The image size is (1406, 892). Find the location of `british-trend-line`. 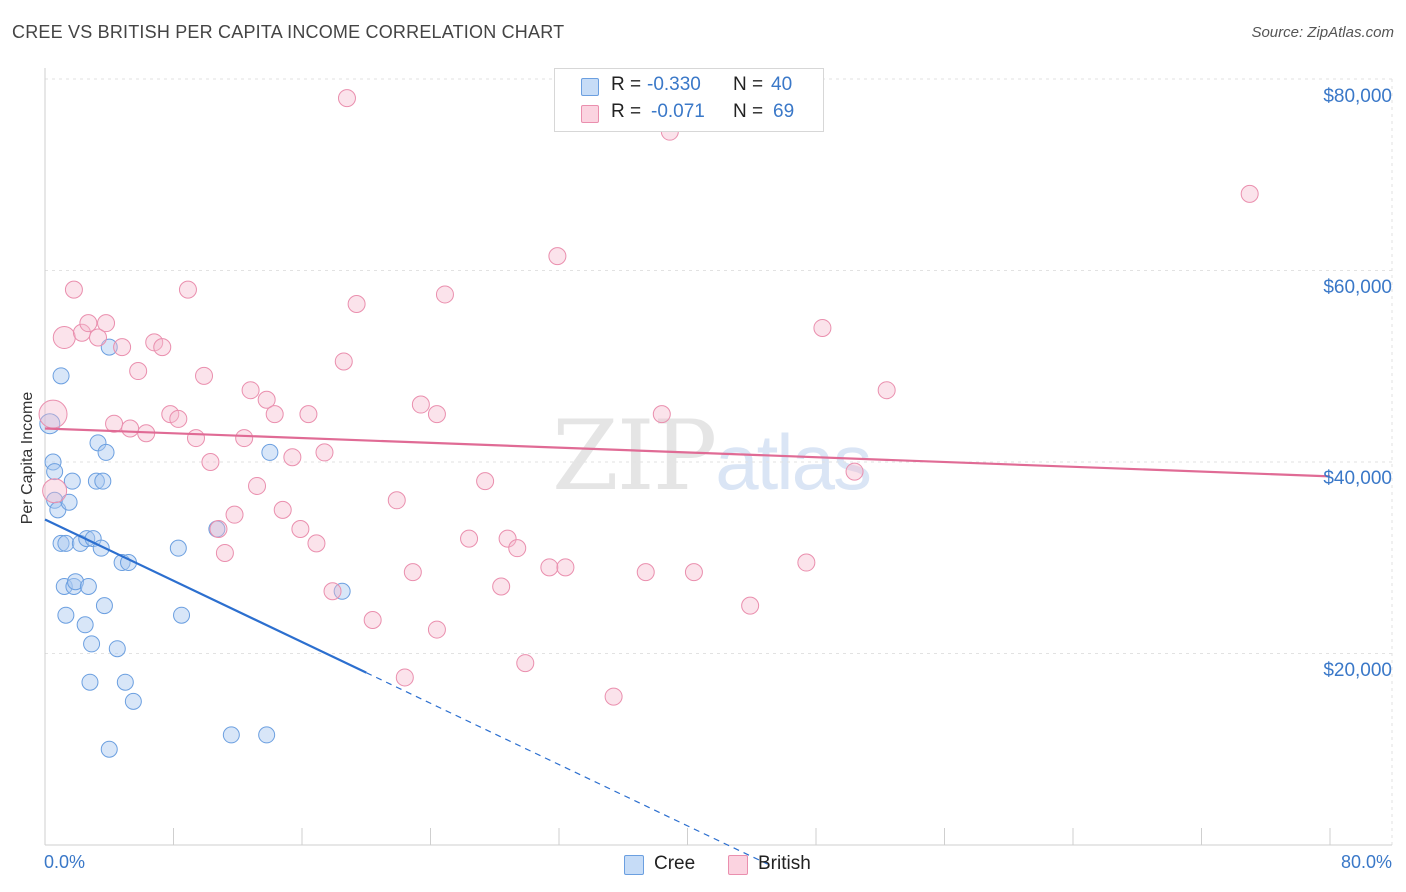

british-trend-line is located at coordinates (687, 452).